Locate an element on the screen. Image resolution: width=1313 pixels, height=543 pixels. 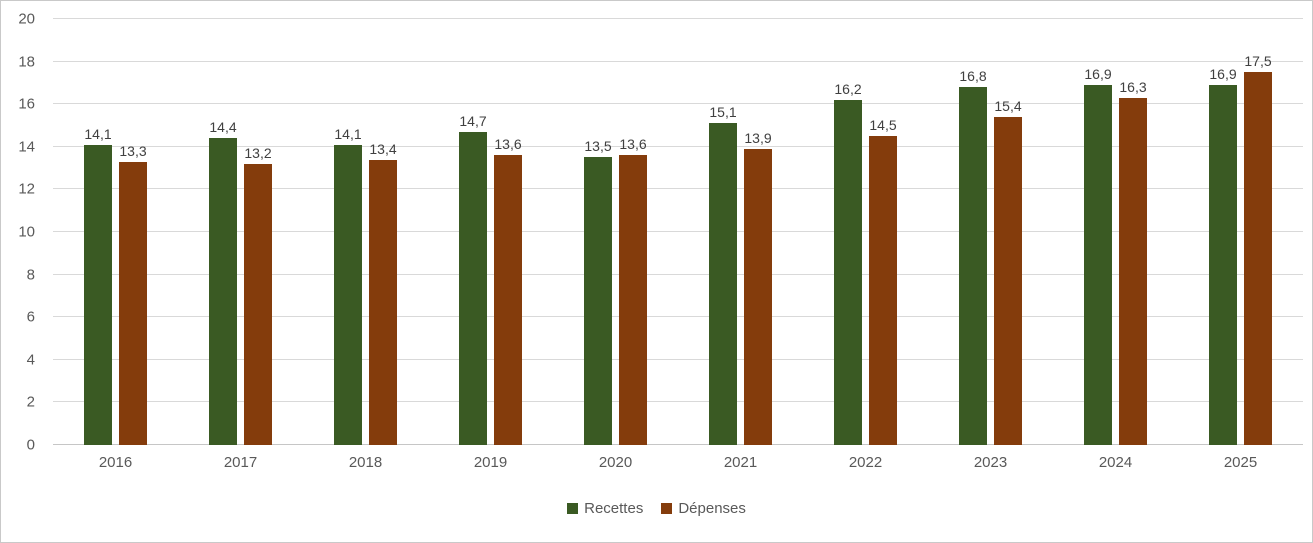
x-tick-label: 2016 is located at coordinates (115, 462).